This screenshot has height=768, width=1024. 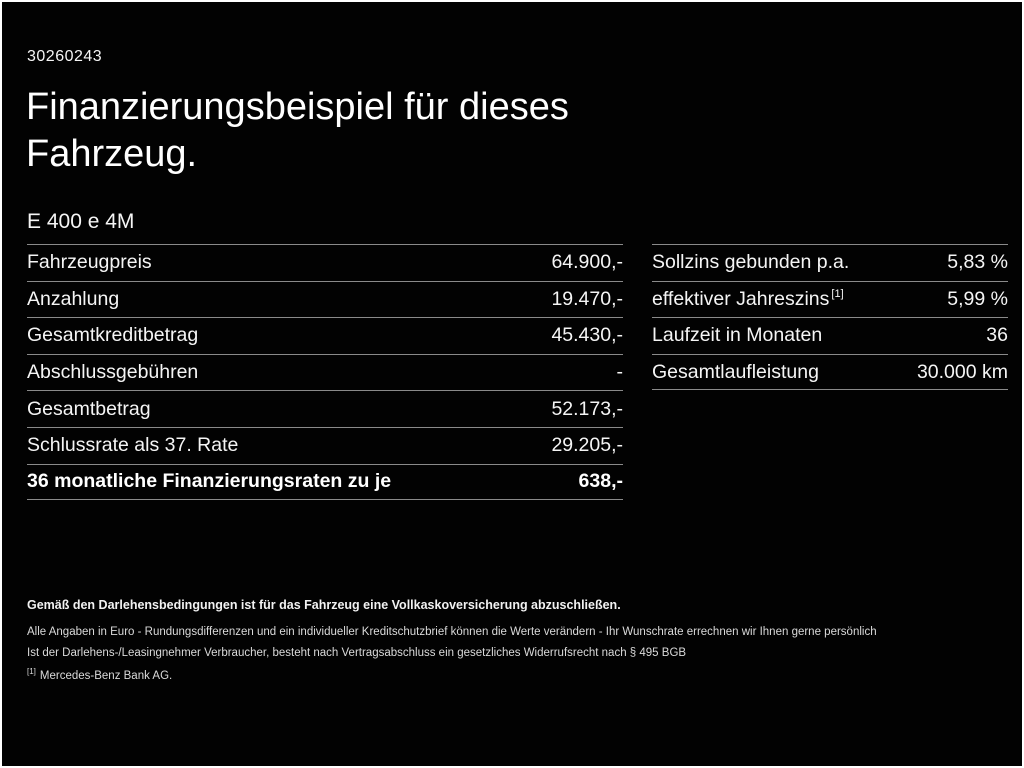 What do you see at coordinates (587, 335) in the screenshot?
I see `row-value: 45.430,-` at bounding box center [587, 335].